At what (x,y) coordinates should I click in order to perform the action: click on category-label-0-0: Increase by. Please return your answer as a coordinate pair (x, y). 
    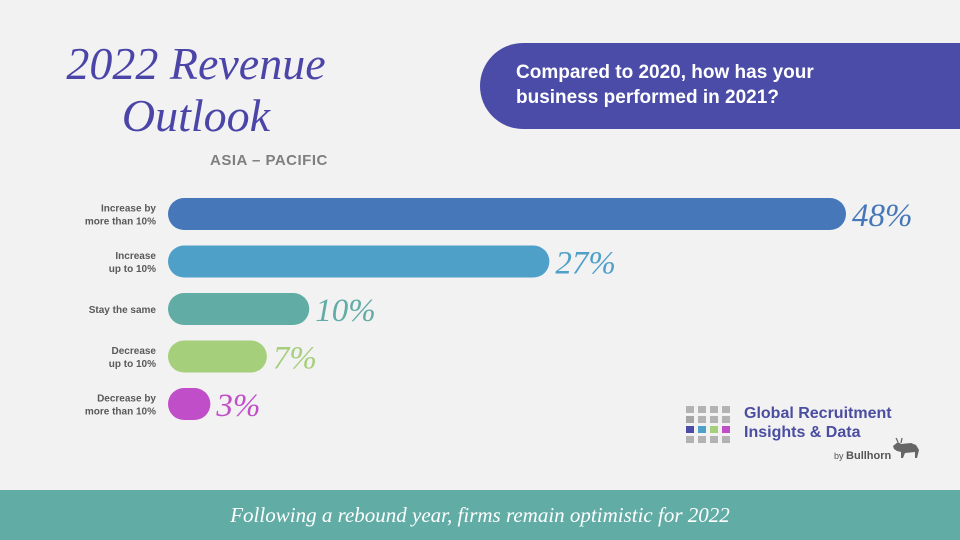
    Looking at the image, I should click on (128, 209).